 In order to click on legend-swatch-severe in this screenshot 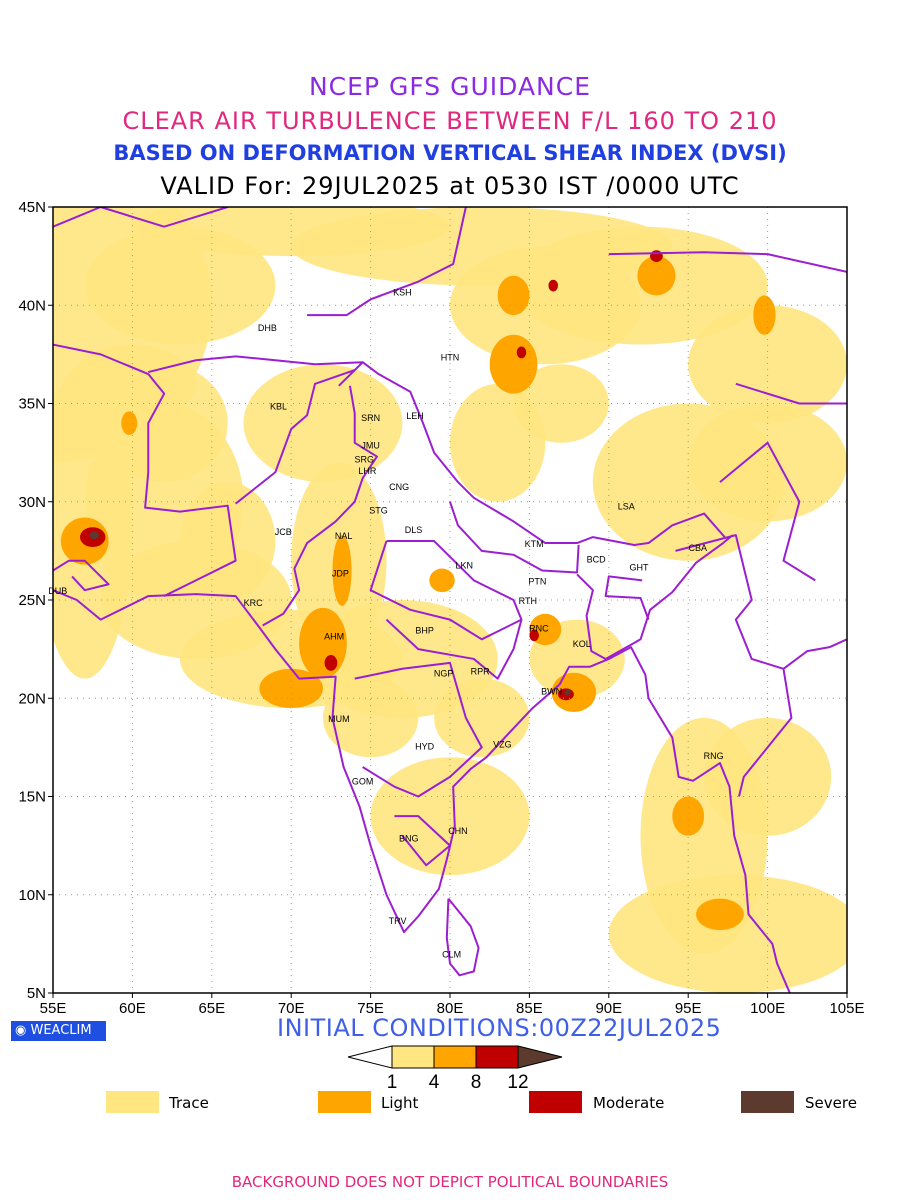, I will do `click(767, 1102)`.